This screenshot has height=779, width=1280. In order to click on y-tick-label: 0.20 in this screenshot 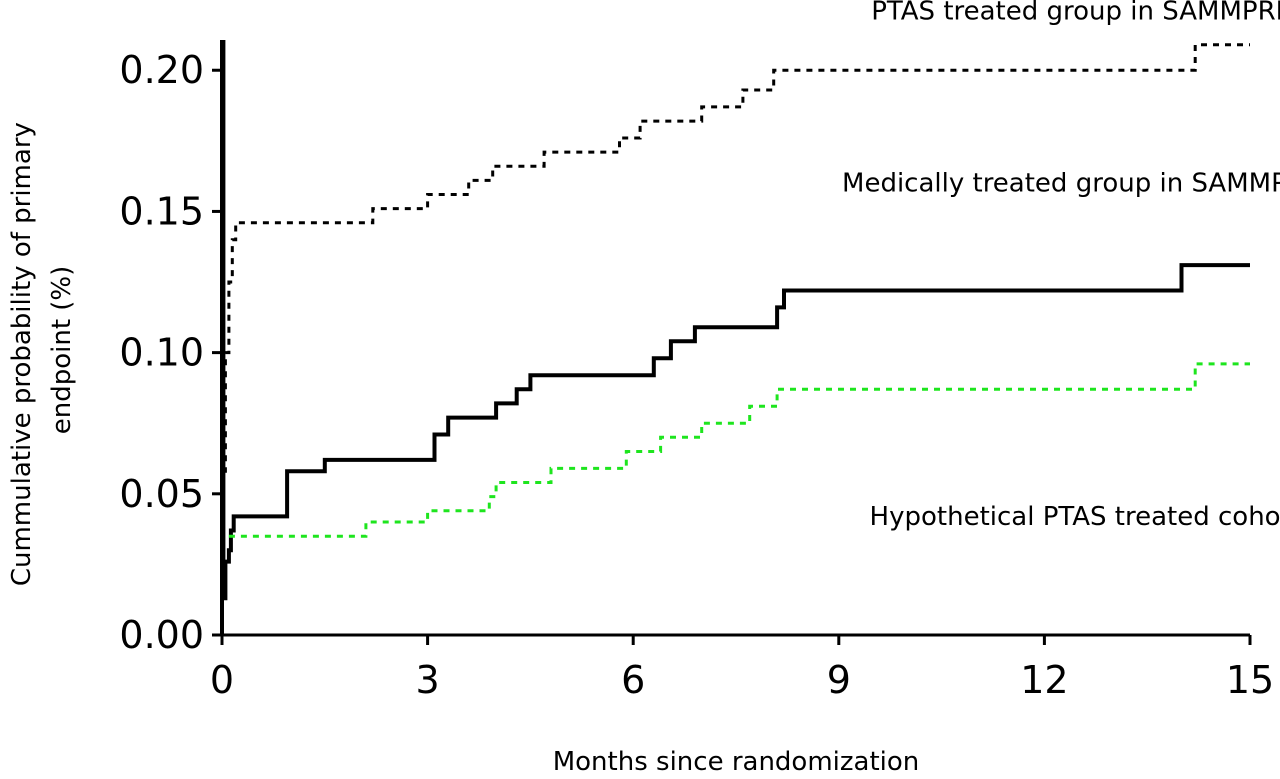, I will do `click(161, 70)`.